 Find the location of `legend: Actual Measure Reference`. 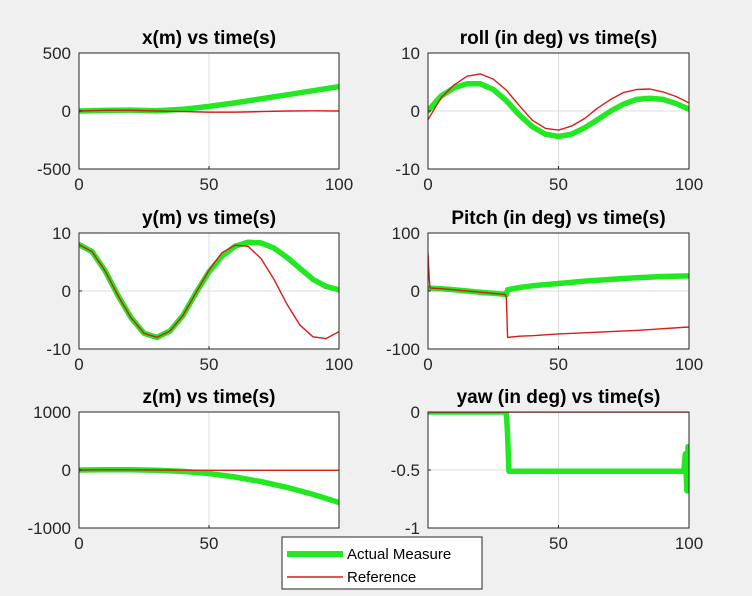

legend: Actual Measure Reference is located at coordinates (382, 563).